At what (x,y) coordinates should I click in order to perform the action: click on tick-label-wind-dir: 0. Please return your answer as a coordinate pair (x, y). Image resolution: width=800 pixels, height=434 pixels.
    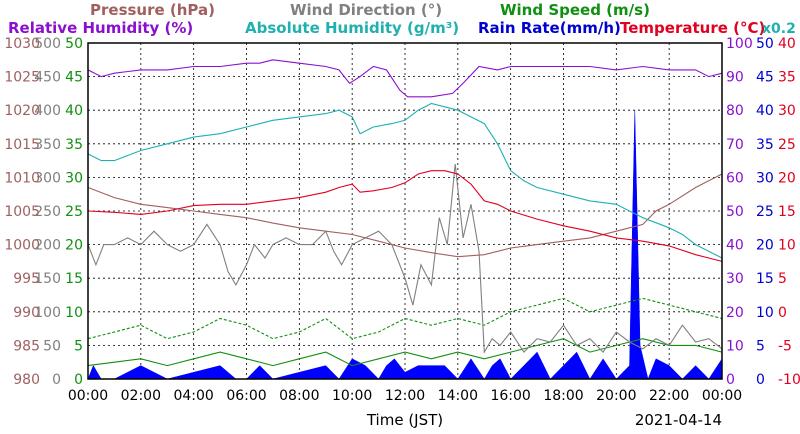
    Looking at the image, I should click on (56, 380).